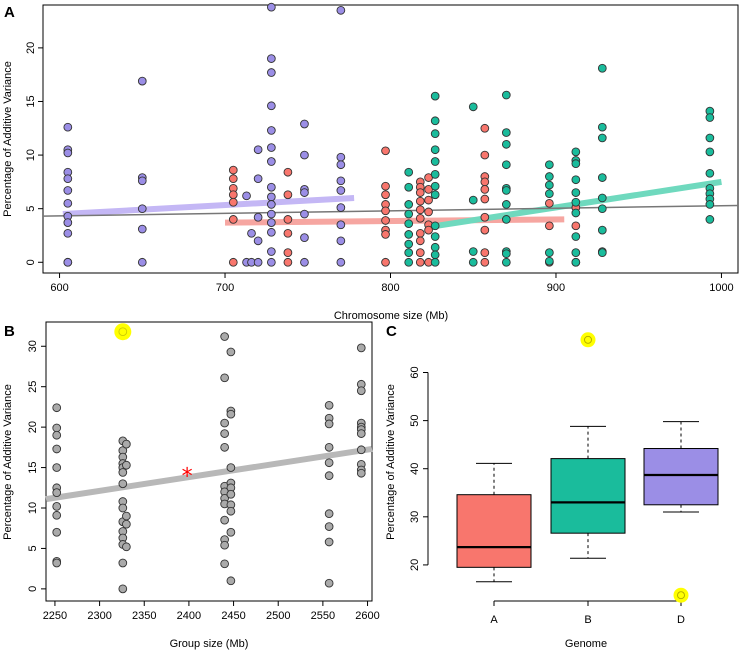  What do you see at coordinates (33, 427) in the screenshot?
I see `panel-b-y-tick-label: 20` at bounding box center [33, 427].